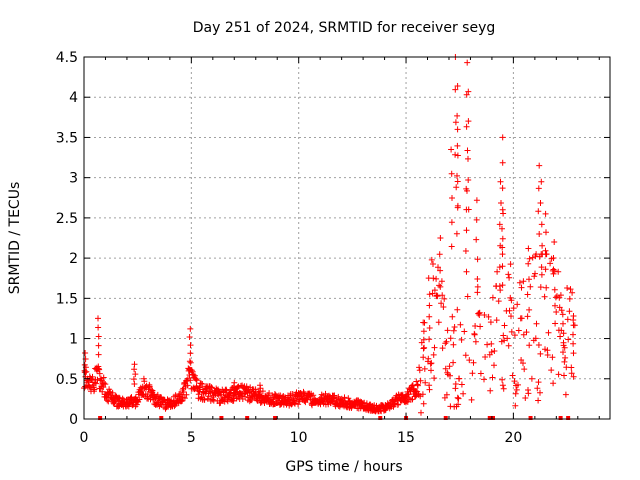  Describe the element at coordinates (73, 179) in the screenshot. I see `y-tick-label: 3` at that location.